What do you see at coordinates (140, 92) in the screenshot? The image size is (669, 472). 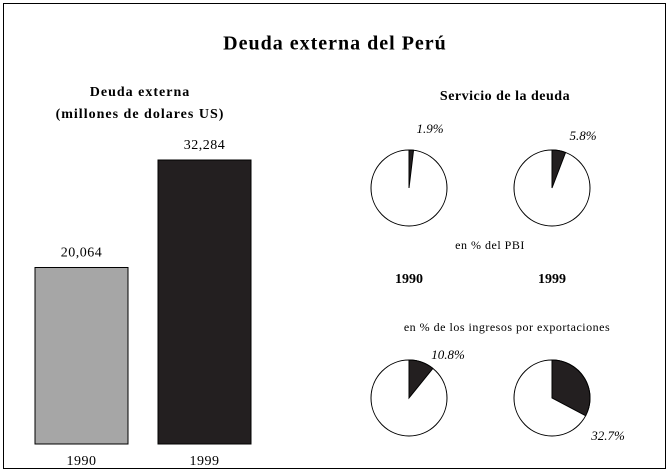 I see `bar-title: Deuda externa` at bounding box center [140, 92].